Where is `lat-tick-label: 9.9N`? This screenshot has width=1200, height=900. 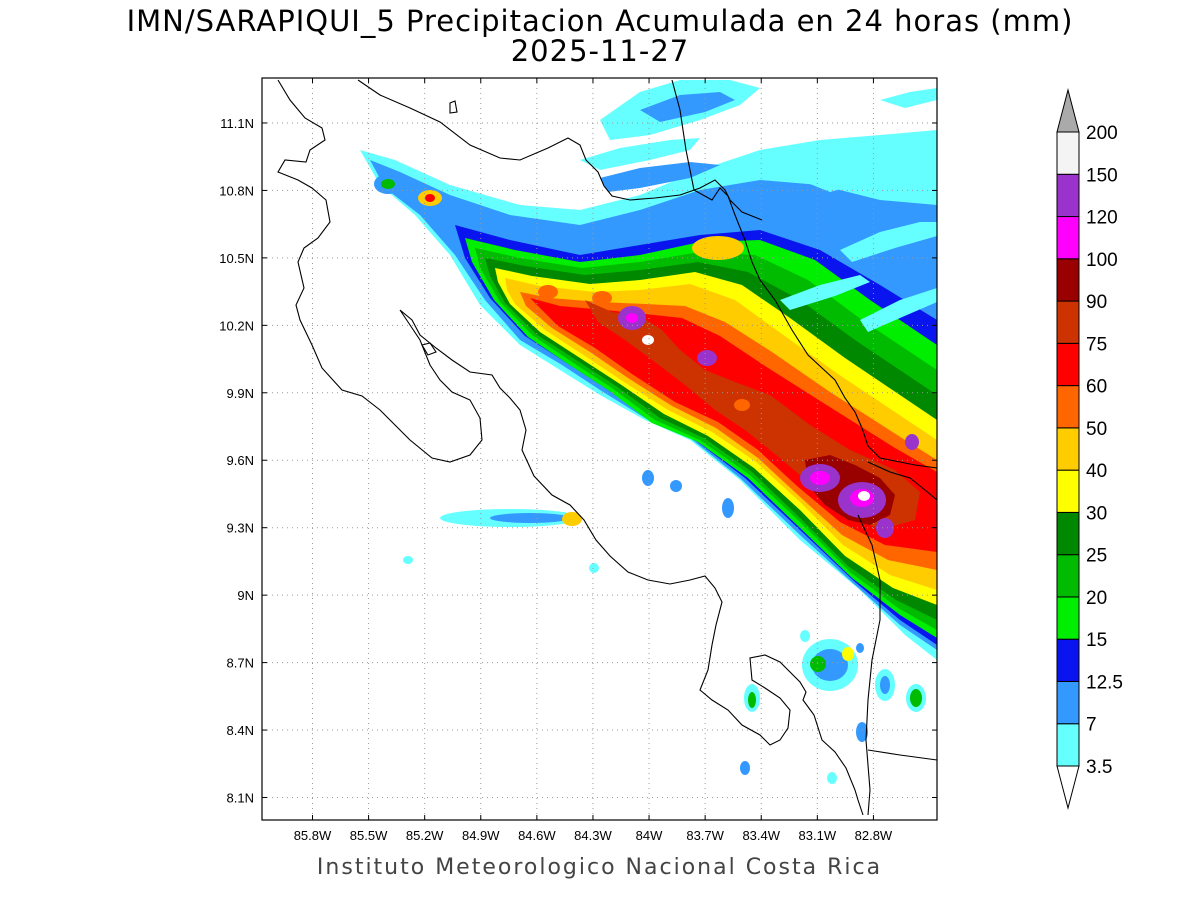
lat-tick-label: 9.9N is located at coordinates (240, 393).